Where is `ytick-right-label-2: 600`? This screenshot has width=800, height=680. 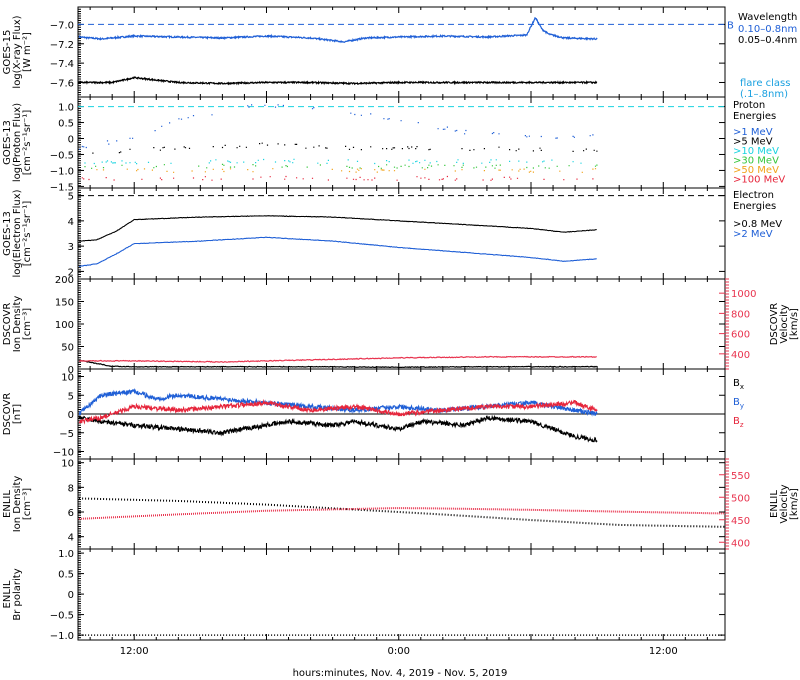
ytick-right-label-2: 600 is located at coordinates (740, 335).